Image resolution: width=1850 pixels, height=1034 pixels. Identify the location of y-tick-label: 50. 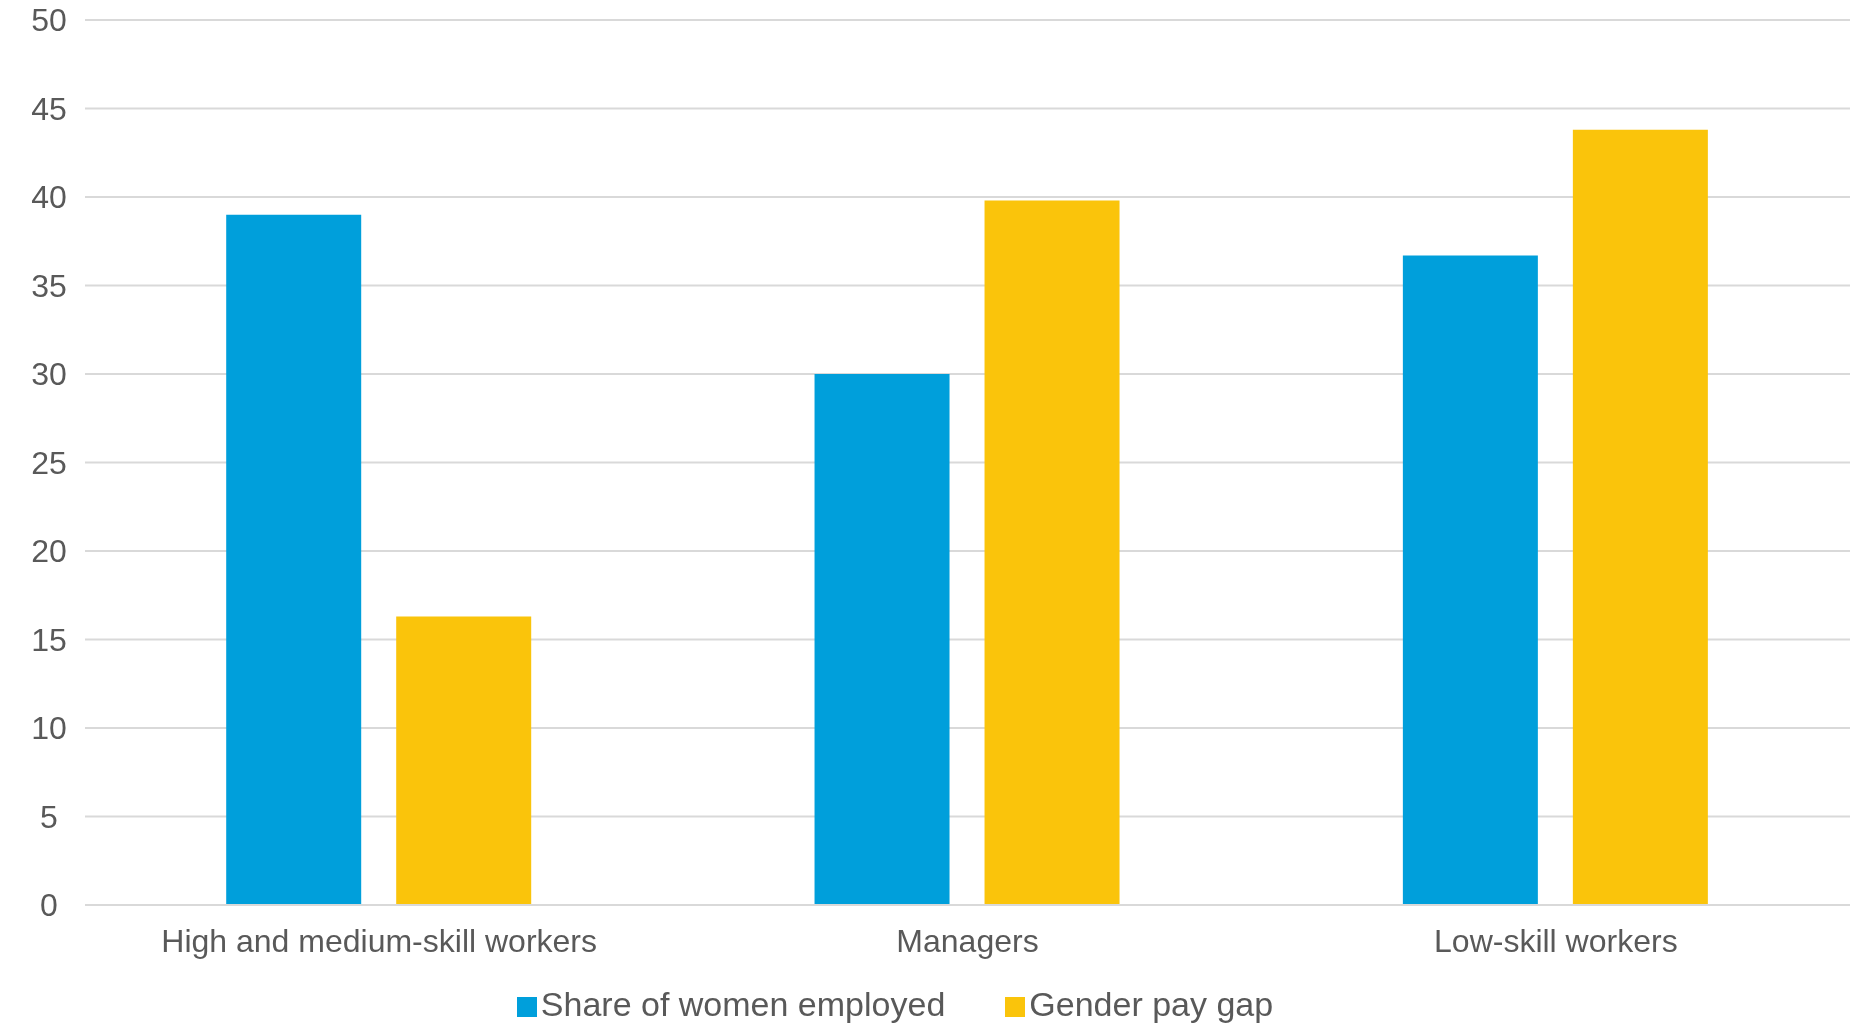
(49, 20).